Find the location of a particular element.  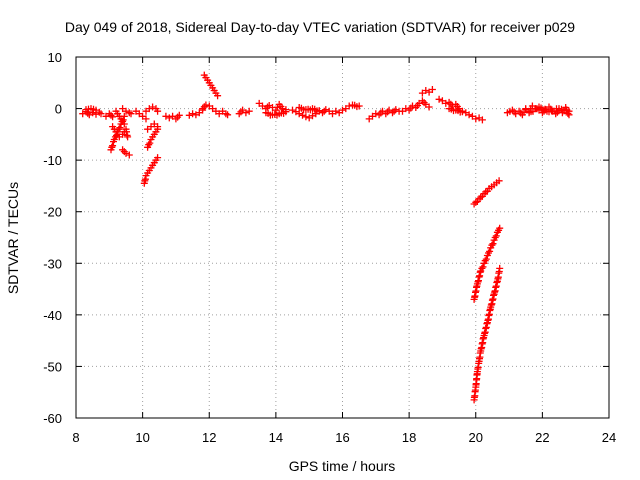

series-s24 is located at coordinates (344, 109).